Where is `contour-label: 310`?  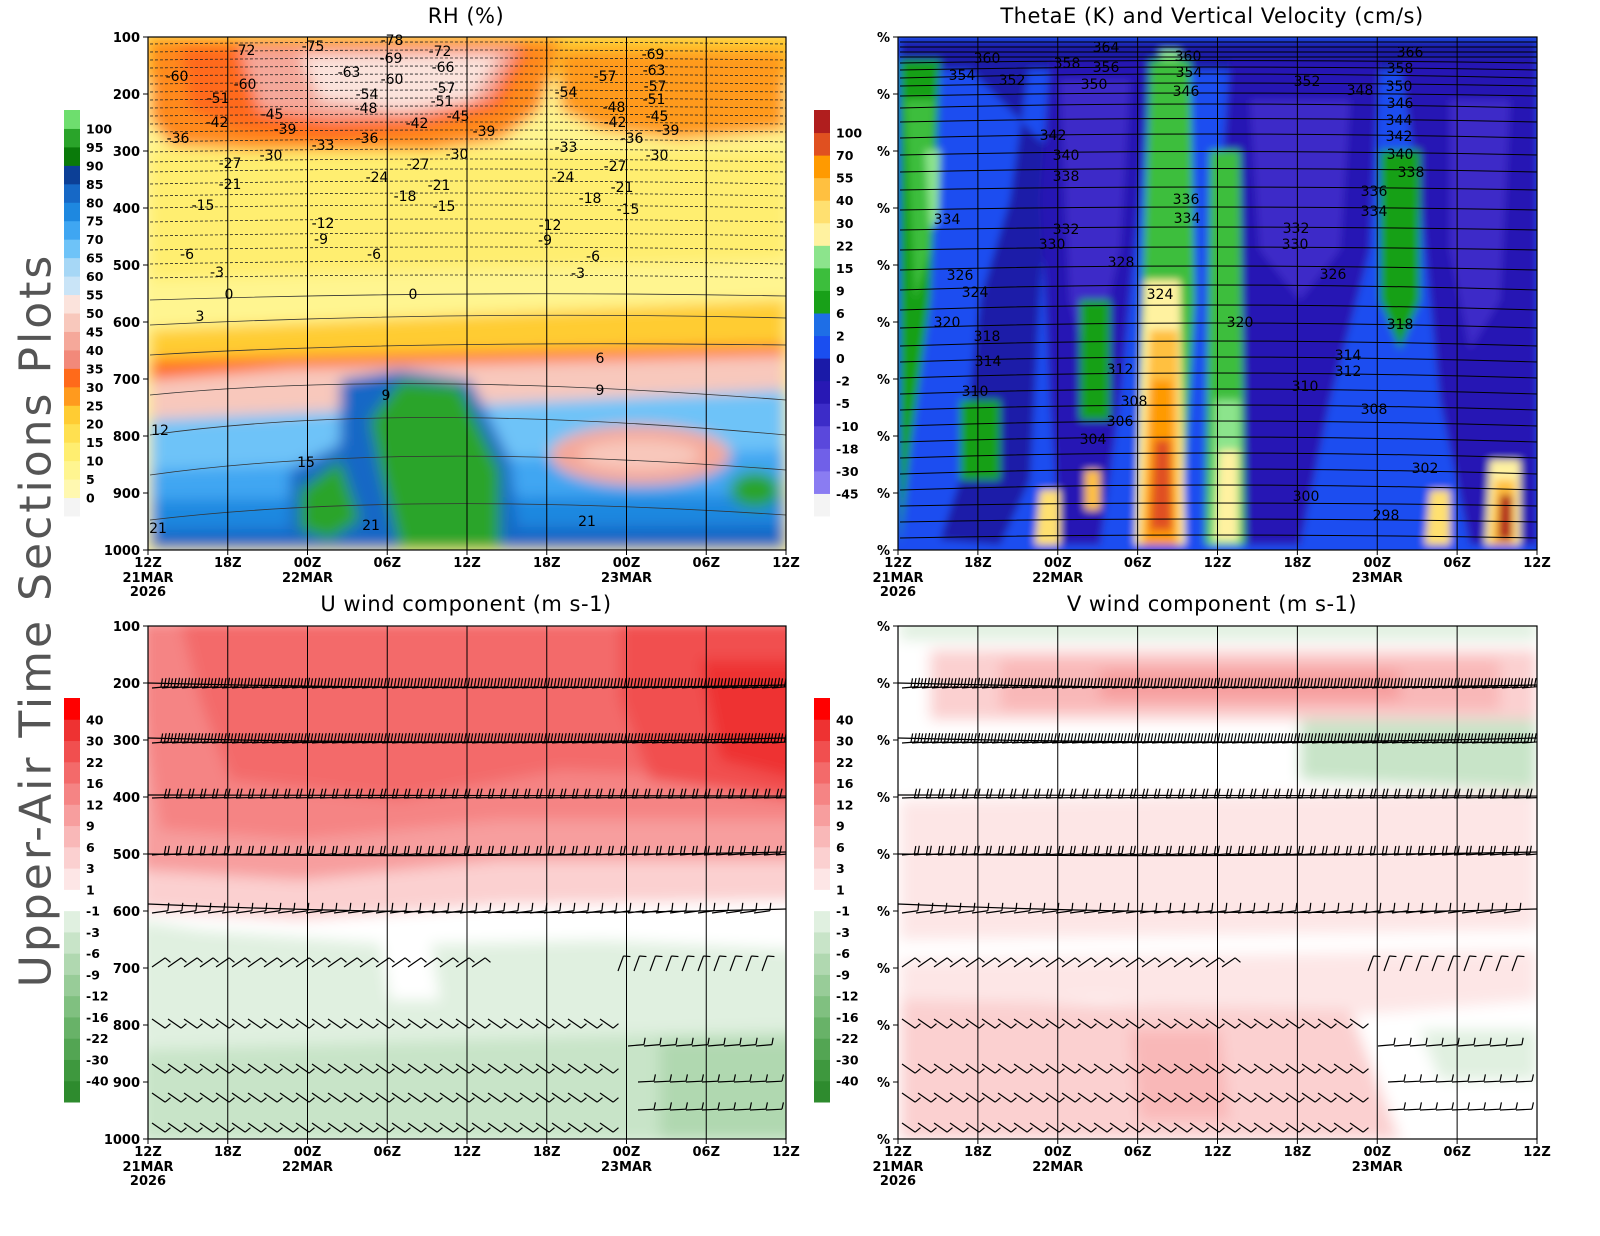 contour-label: 310 is located at coordinates (975, 392).